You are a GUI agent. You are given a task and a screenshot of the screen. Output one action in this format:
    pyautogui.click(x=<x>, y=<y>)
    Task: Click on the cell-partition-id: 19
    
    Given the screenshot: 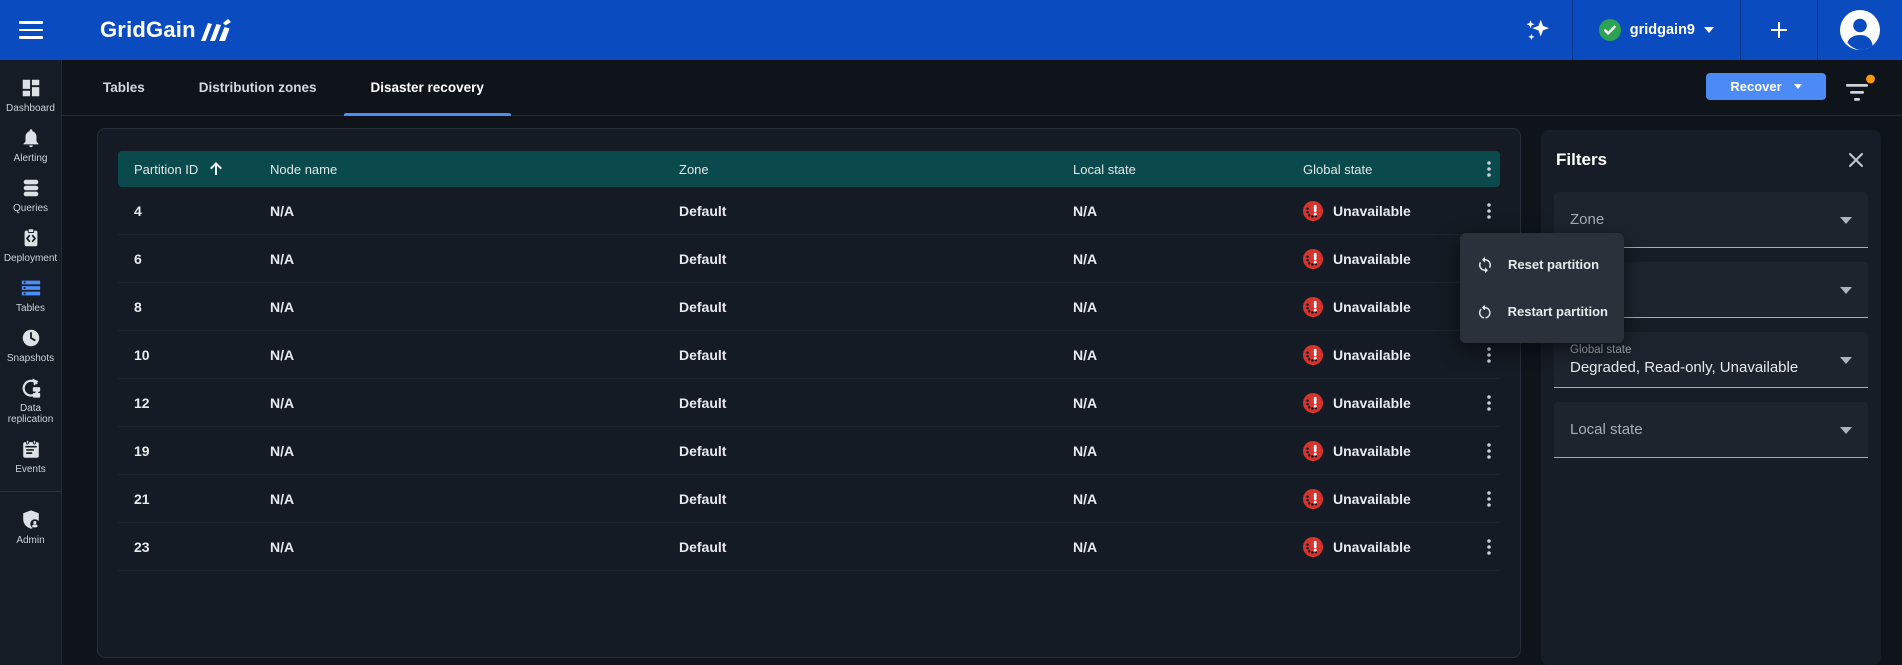 What is the action you would take?
    pyautogui.click(x=142, y=450)
    